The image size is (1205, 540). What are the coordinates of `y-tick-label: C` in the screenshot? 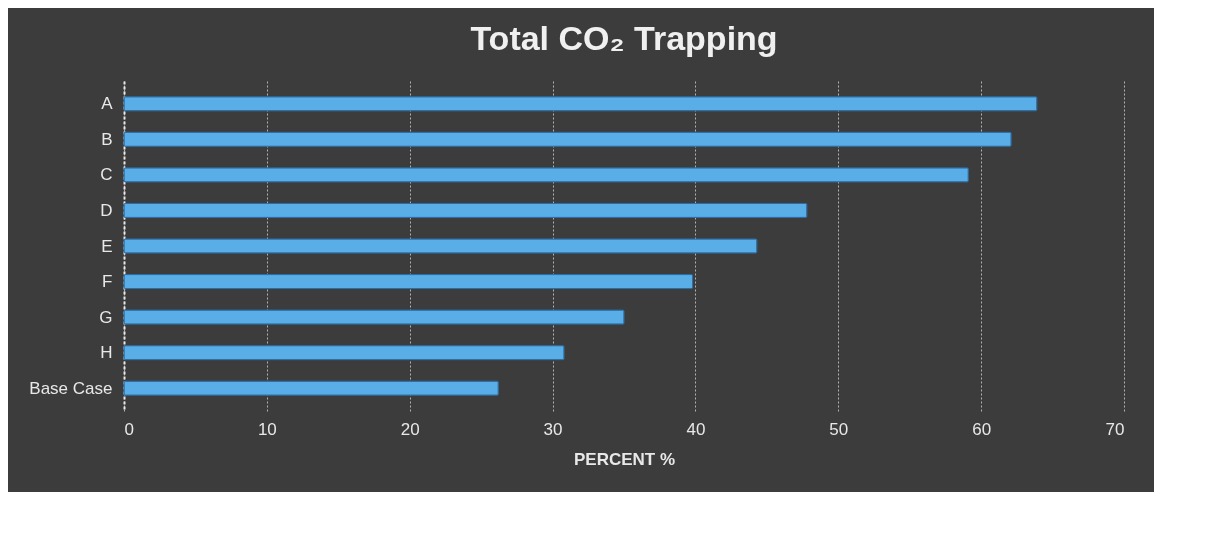 It's located at (106, 175).